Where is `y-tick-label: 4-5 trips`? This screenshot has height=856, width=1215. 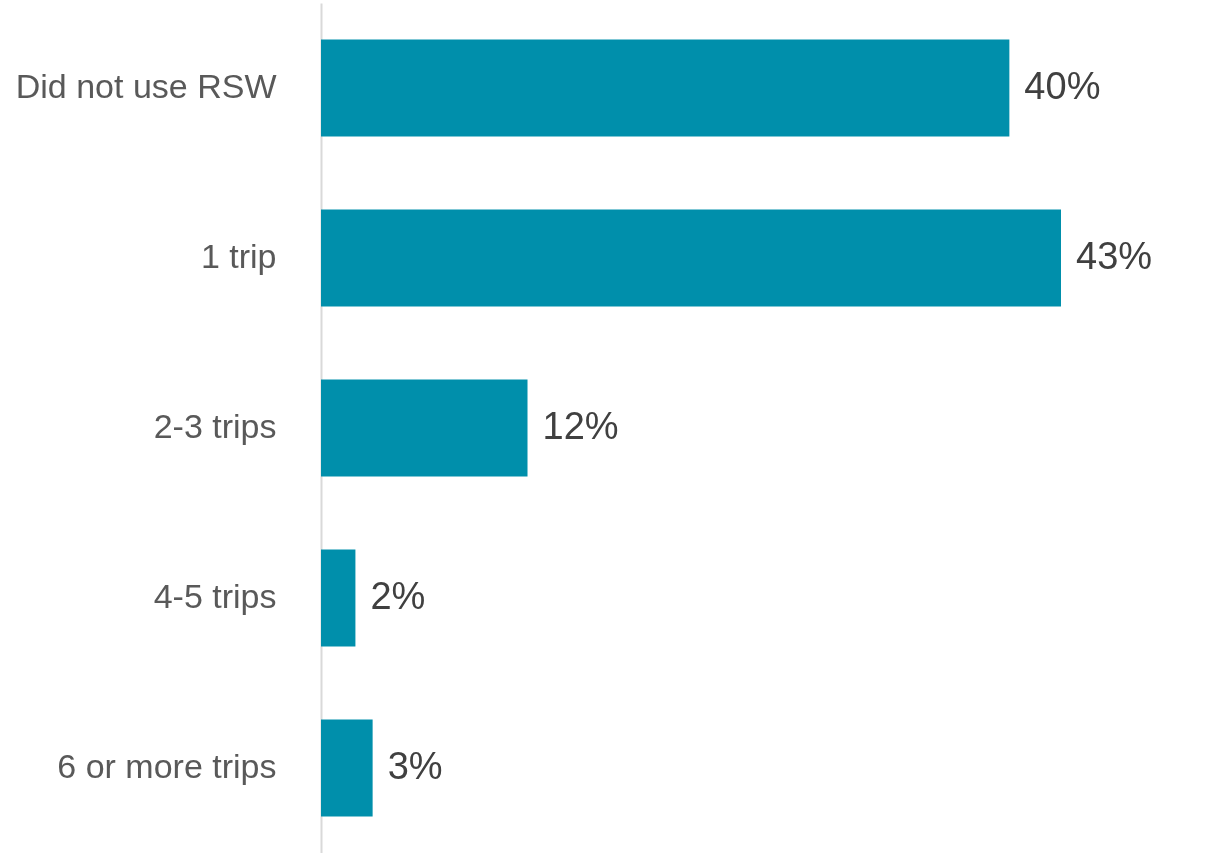 y-tick-label: 4-5 trips is located at coordinates (215, 596).